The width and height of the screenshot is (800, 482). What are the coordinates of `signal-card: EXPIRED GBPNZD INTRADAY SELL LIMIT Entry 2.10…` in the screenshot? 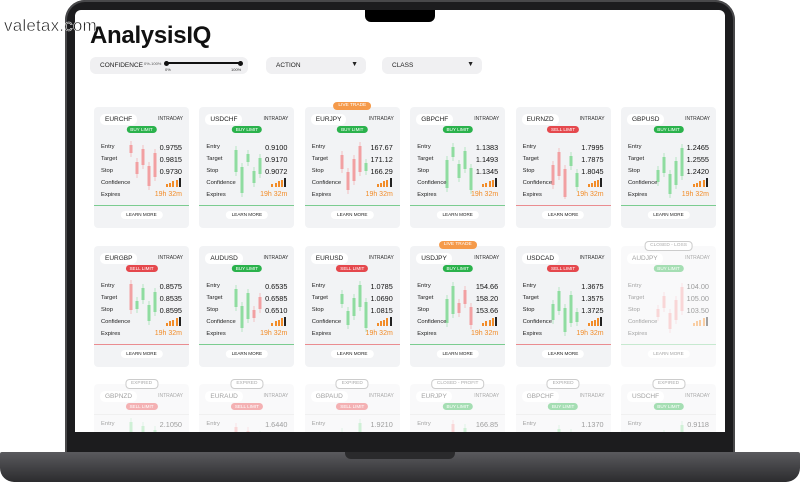 It's located at (141, 405).